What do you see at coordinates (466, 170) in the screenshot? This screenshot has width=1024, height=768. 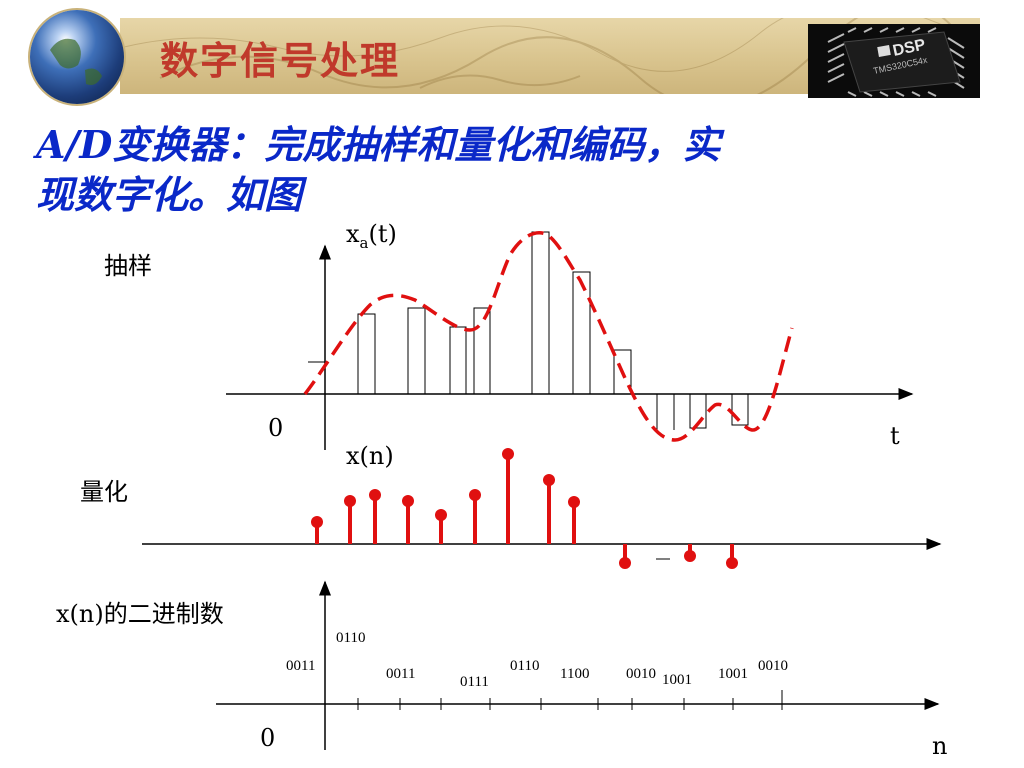 I see `section-heading: A/D变换器：完成抽样和量化和编码，实 现数字化。如图` at bounding box center [466, 170].